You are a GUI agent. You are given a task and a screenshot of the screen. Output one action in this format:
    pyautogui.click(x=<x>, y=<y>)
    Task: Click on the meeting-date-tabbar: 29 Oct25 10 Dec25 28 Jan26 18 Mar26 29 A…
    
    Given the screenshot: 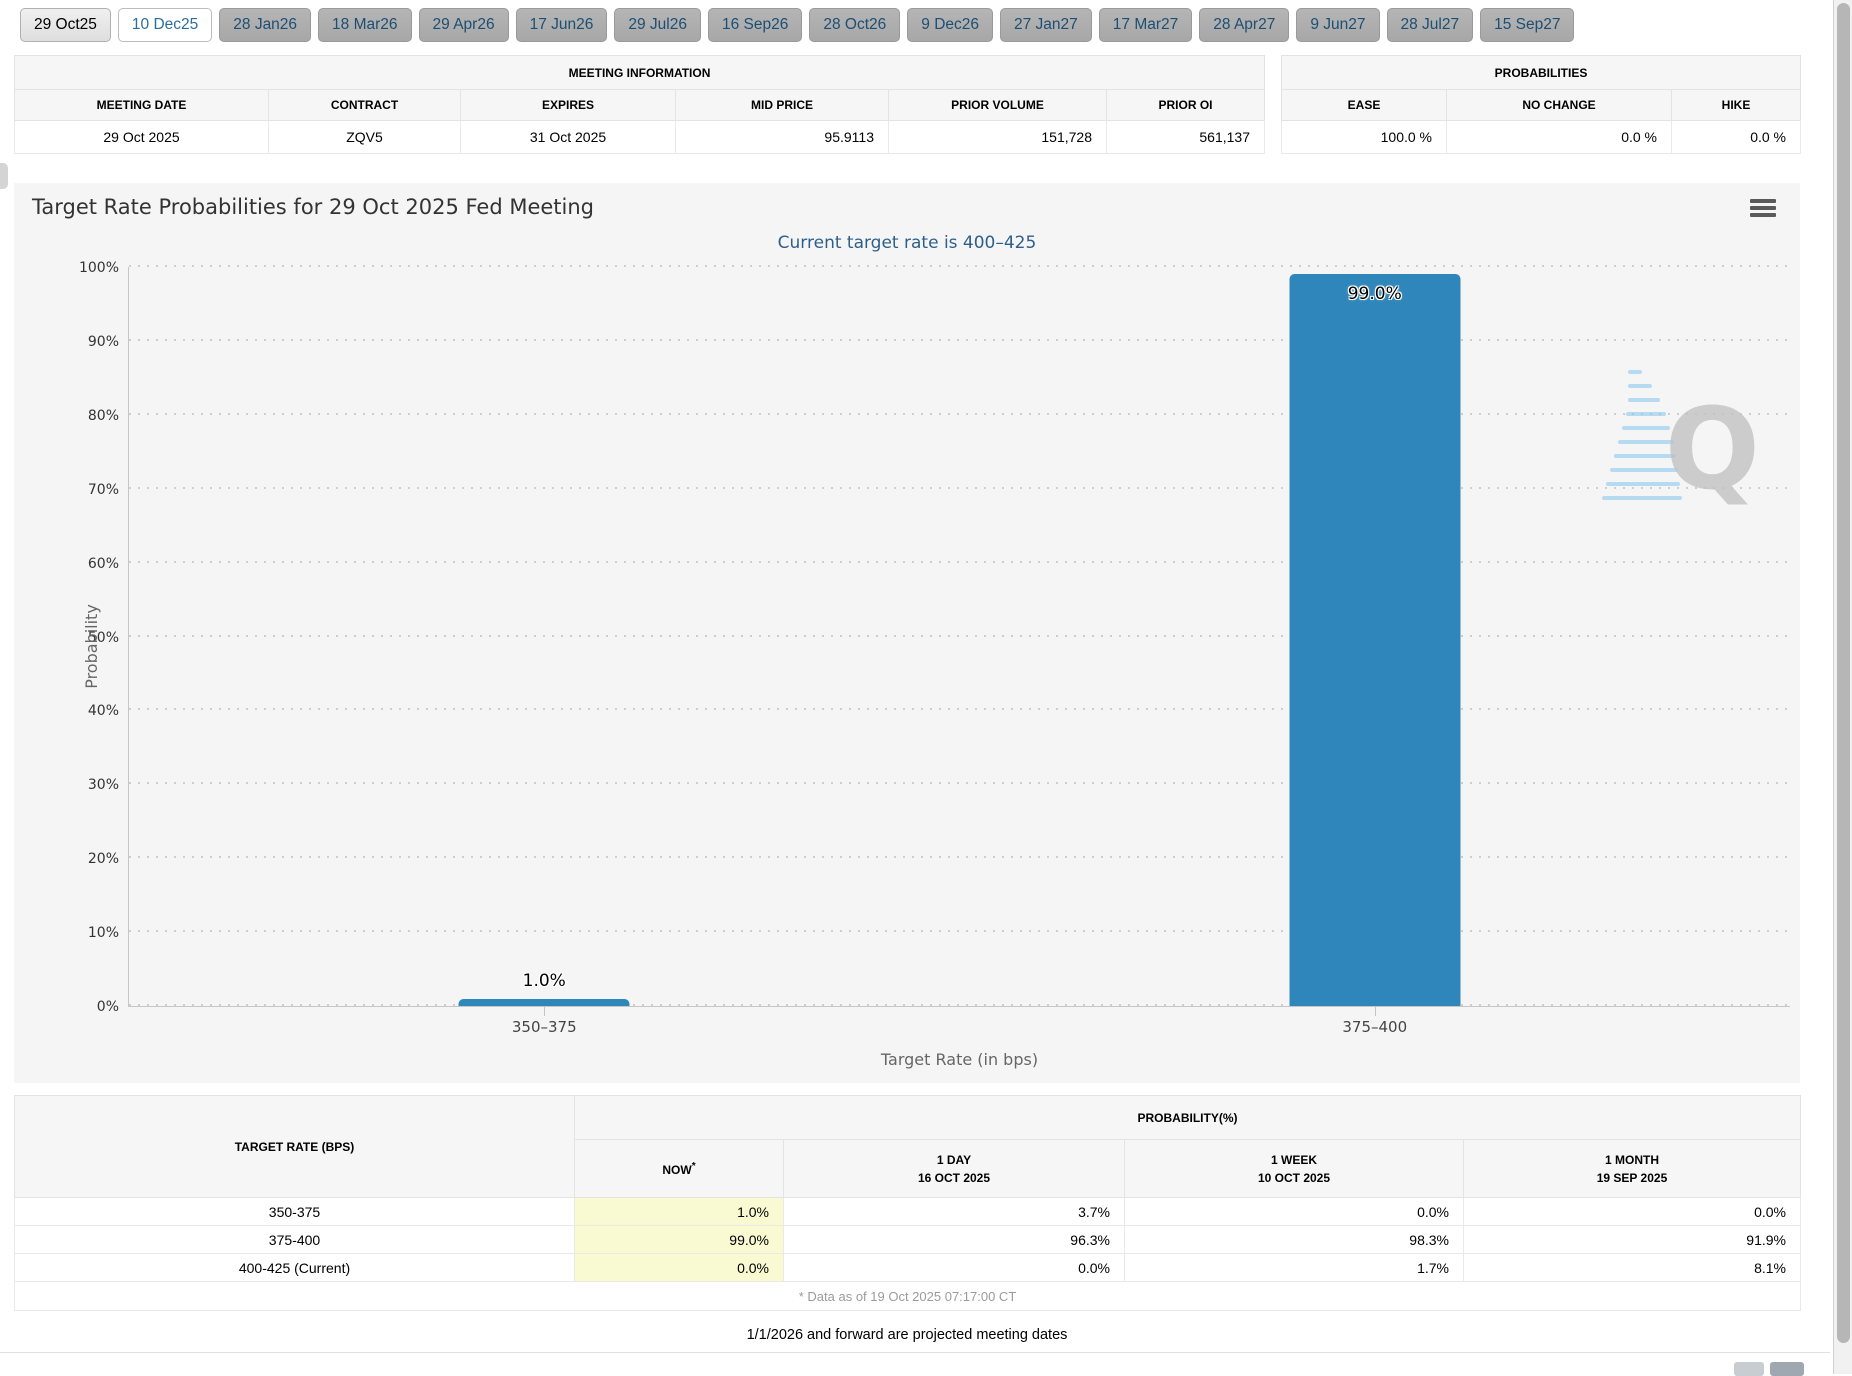 What is the action you would take?
    pyautogui.click(x=797, y=25)
    